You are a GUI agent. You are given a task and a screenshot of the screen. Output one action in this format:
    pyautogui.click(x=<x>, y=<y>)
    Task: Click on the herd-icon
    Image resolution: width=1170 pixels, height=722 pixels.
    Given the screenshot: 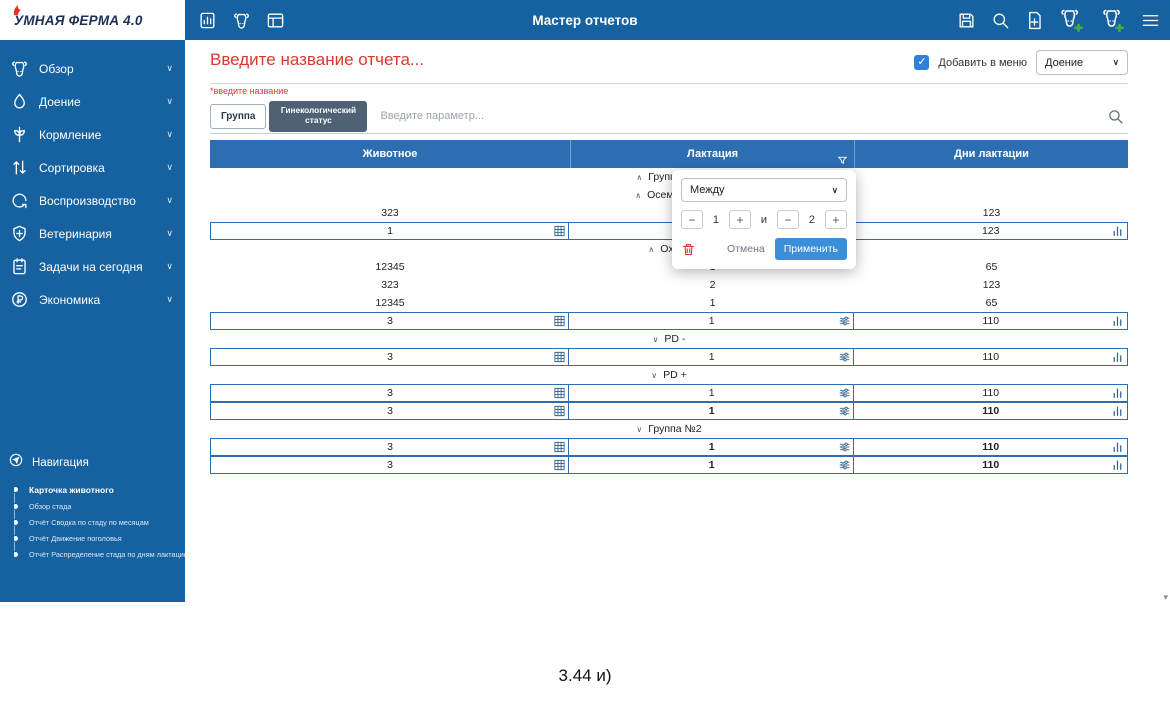 What is the action you would take?
    pyautogui.click(x=275, y=20)
    